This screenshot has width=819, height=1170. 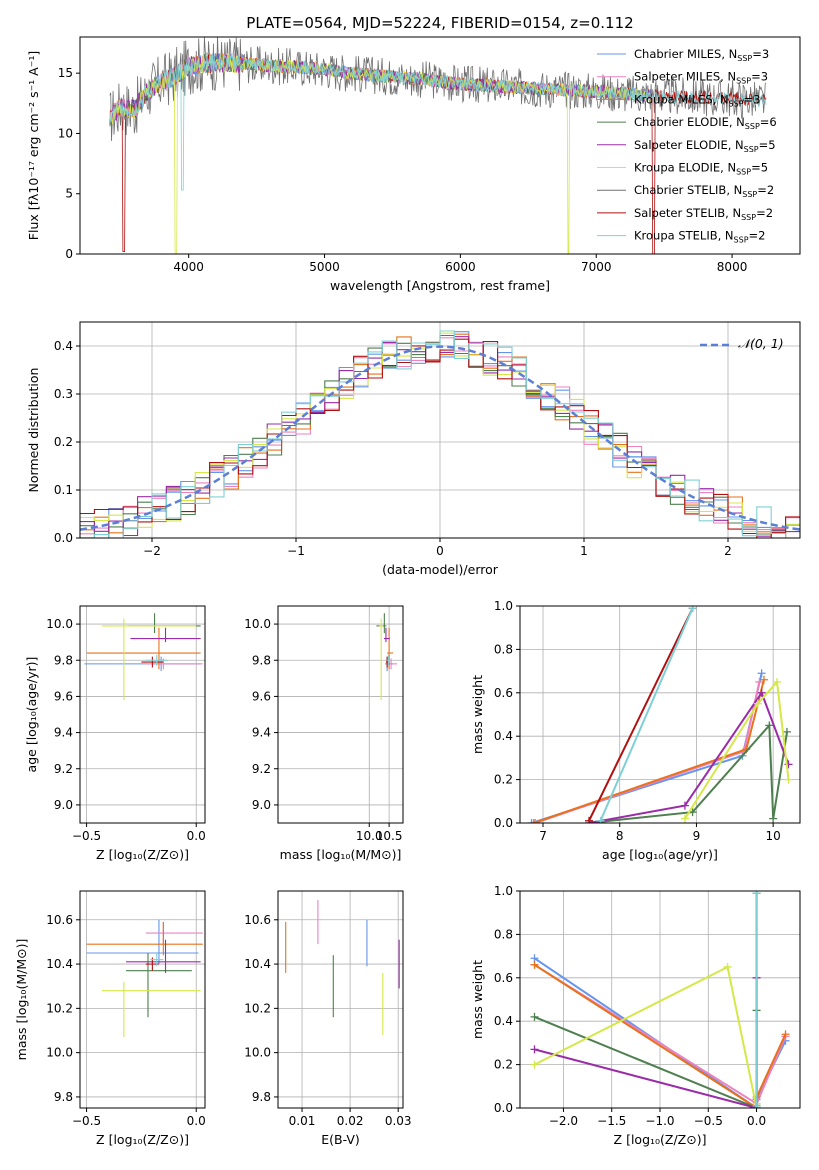 I want to click on mass_vs_Z-ytick-label: 10.6, so click(x=59, y=920).